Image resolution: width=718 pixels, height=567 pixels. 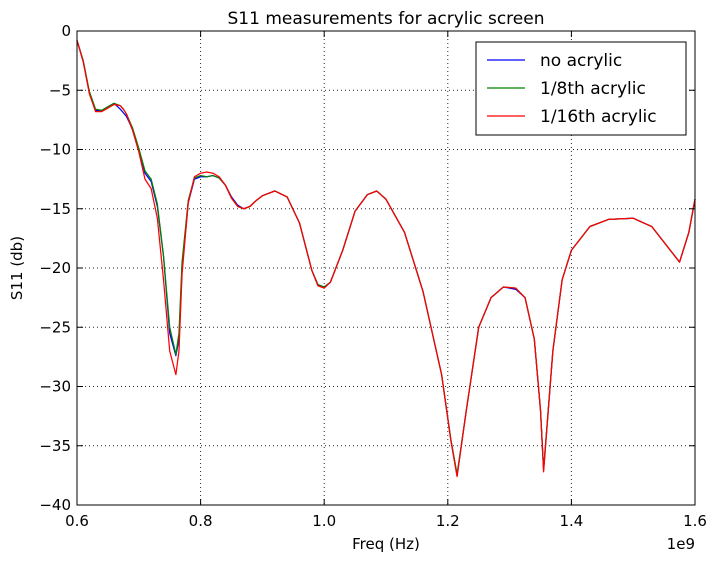 I want to click on x-axis-offset-label: 1e9, so click(x=681, y=544).